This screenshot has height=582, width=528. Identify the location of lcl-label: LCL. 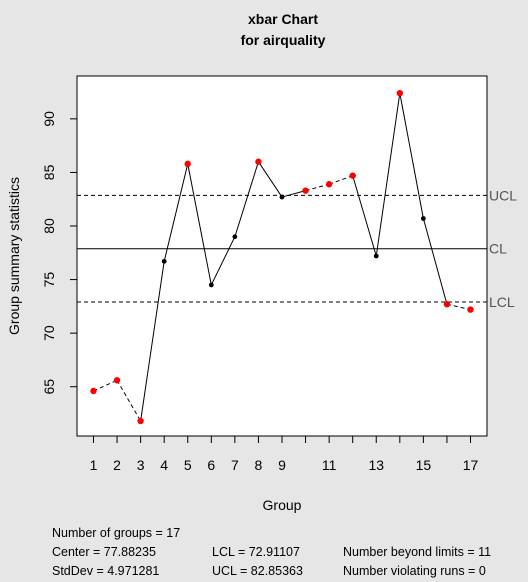
(502, 302).